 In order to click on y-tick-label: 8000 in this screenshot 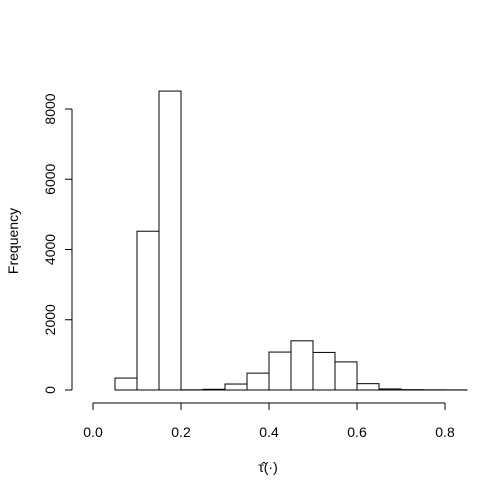, I will do `click(50, 108)`.